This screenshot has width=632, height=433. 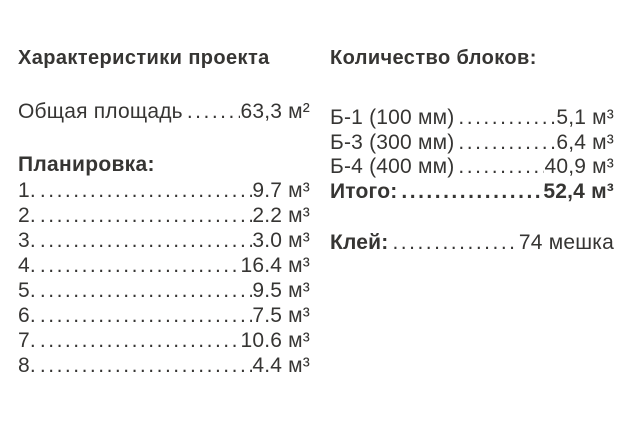 What do you see at coordinates (281, 240) in the screenshot?
I see `layout-item-value: 3.0 м³` at bounding box center [281, 240].